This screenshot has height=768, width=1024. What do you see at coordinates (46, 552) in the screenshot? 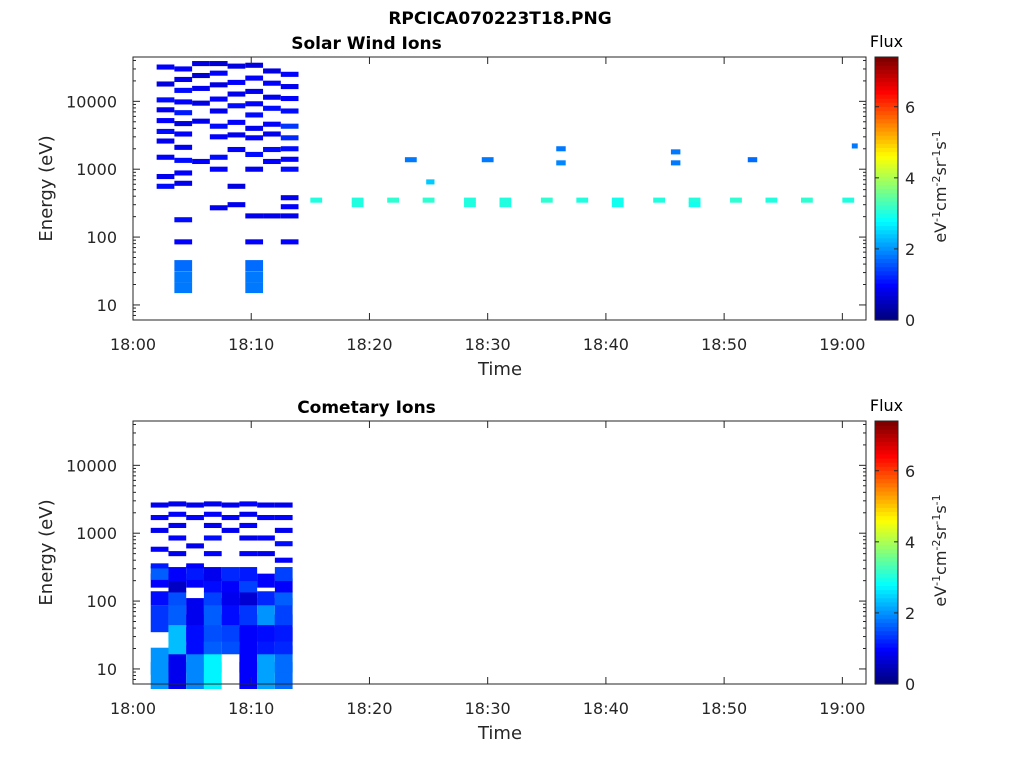
I see `y-axis-label: Energy (eV)` at bounding box center [46, 552].